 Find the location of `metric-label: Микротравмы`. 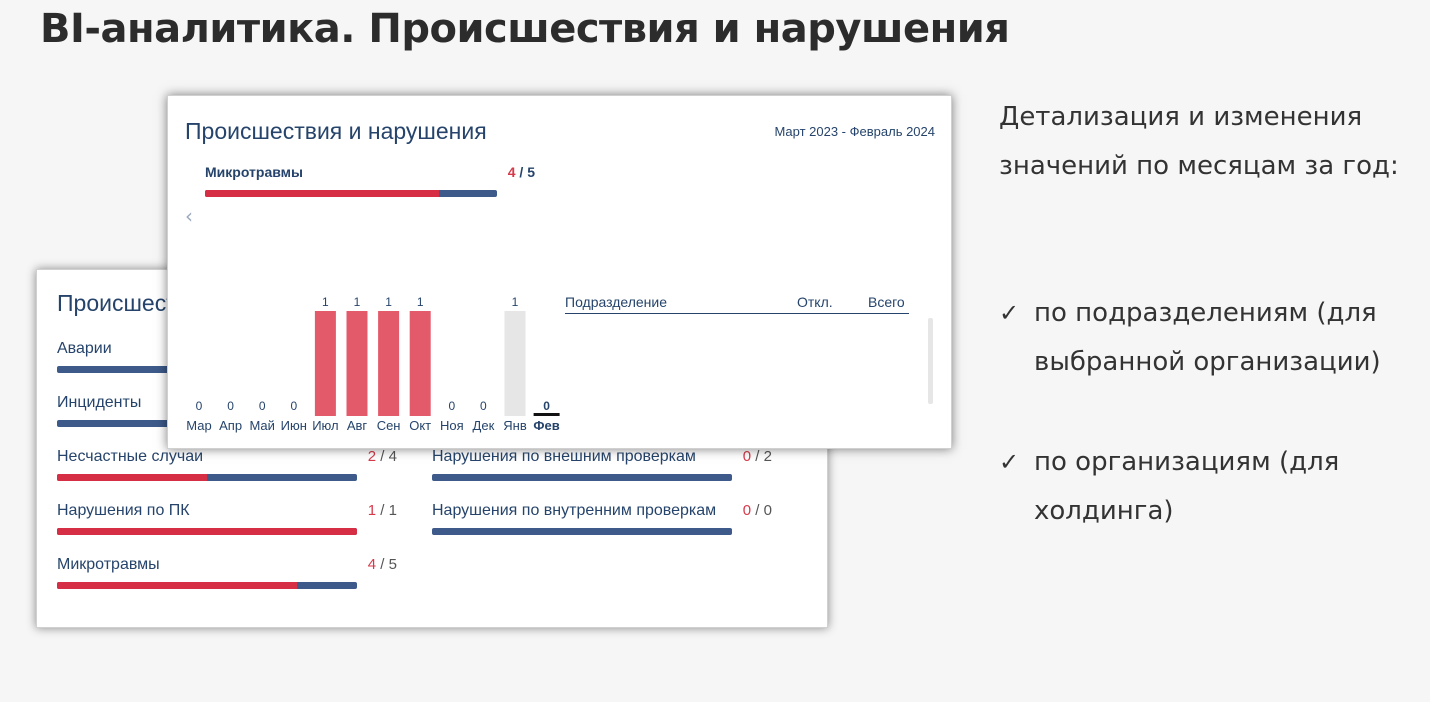

metric-label: Микротравмы is located at coordinates (108, 564).